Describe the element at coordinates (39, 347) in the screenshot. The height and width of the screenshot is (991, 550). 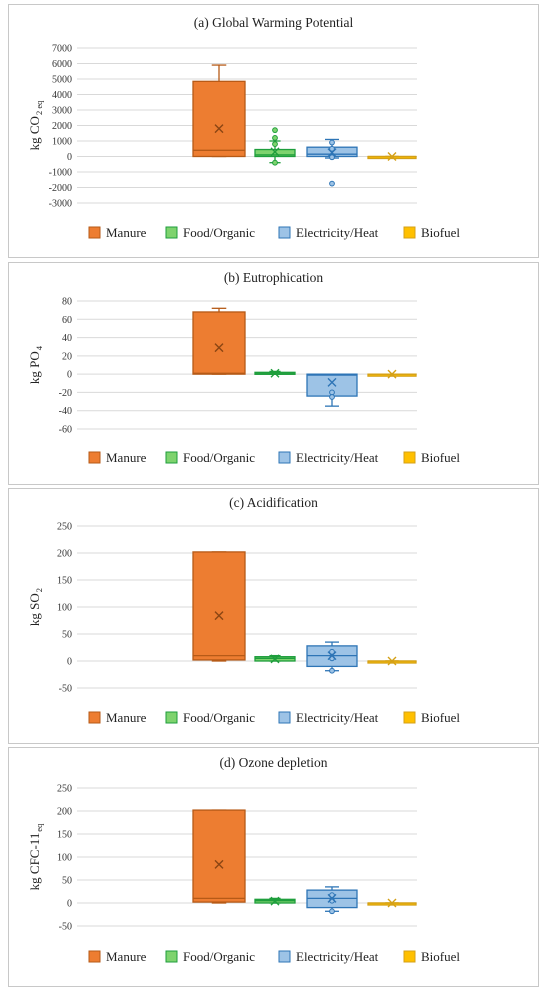
I see `y-axis-label-subscript: 4` at that location.